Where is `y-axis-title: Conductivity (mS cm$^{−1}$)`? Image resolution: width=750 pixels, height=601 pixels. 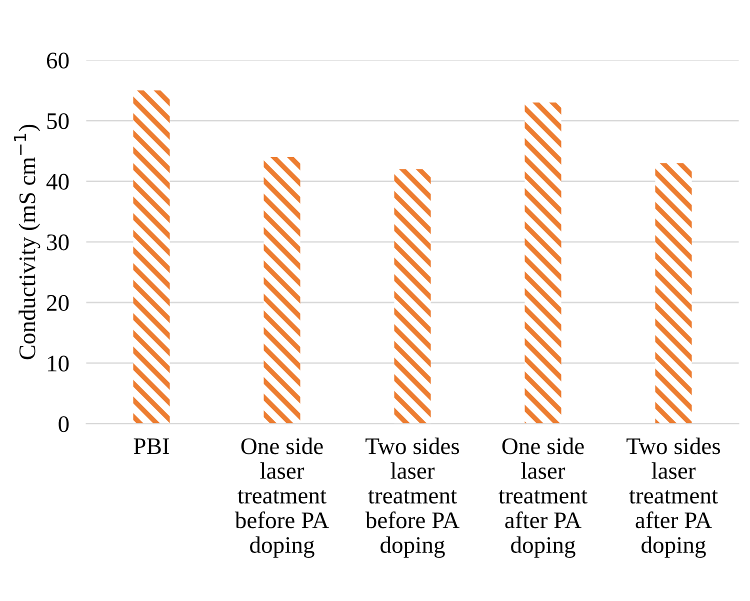 y-axis-title: Conductivity (mS cm$^{−1}$) is located at coordinates (27, 242).